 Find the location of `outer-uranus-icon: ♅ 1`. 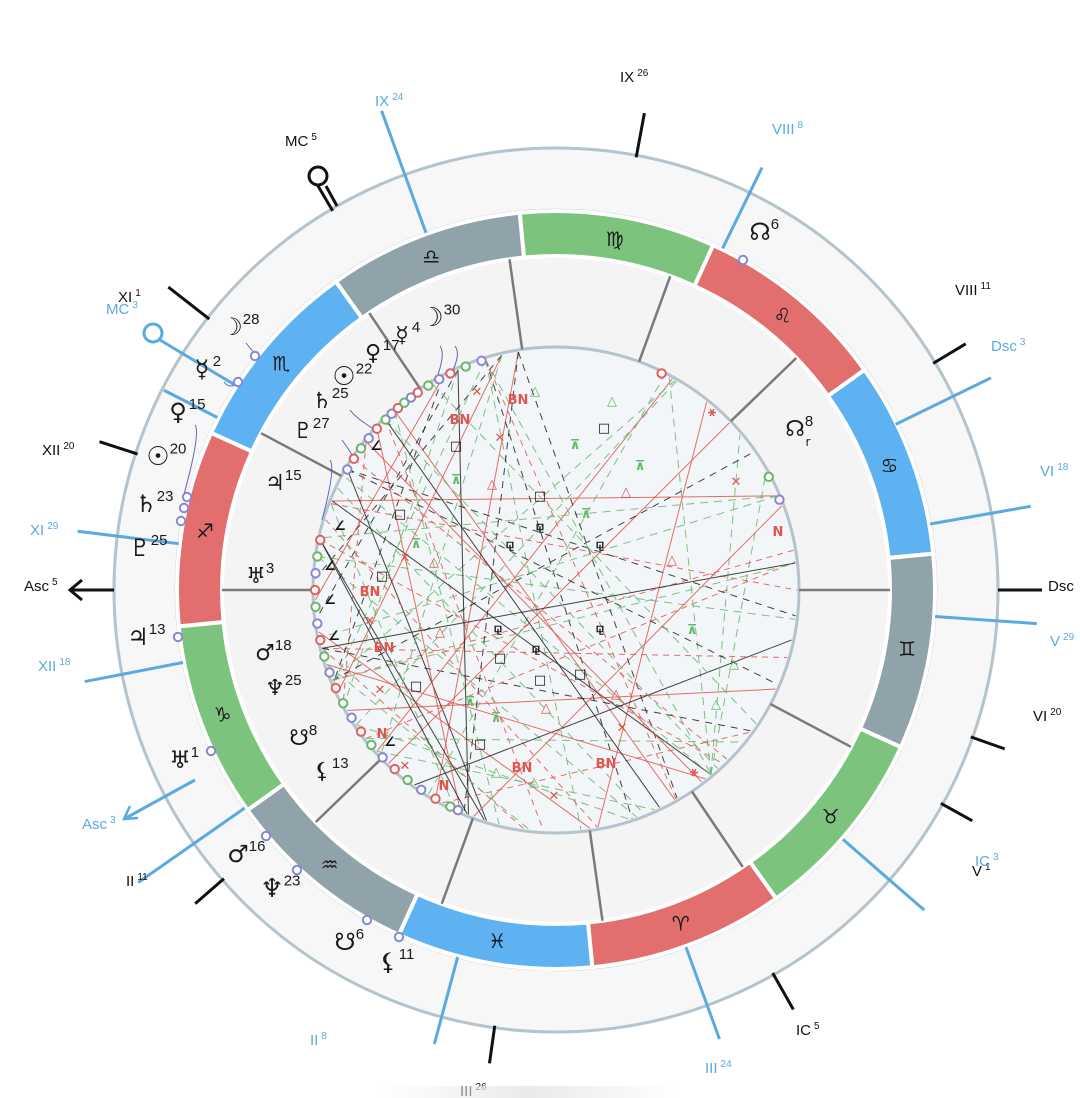

outer-uranus-icon: ♅ 1 is located at coordinates (184, 759).